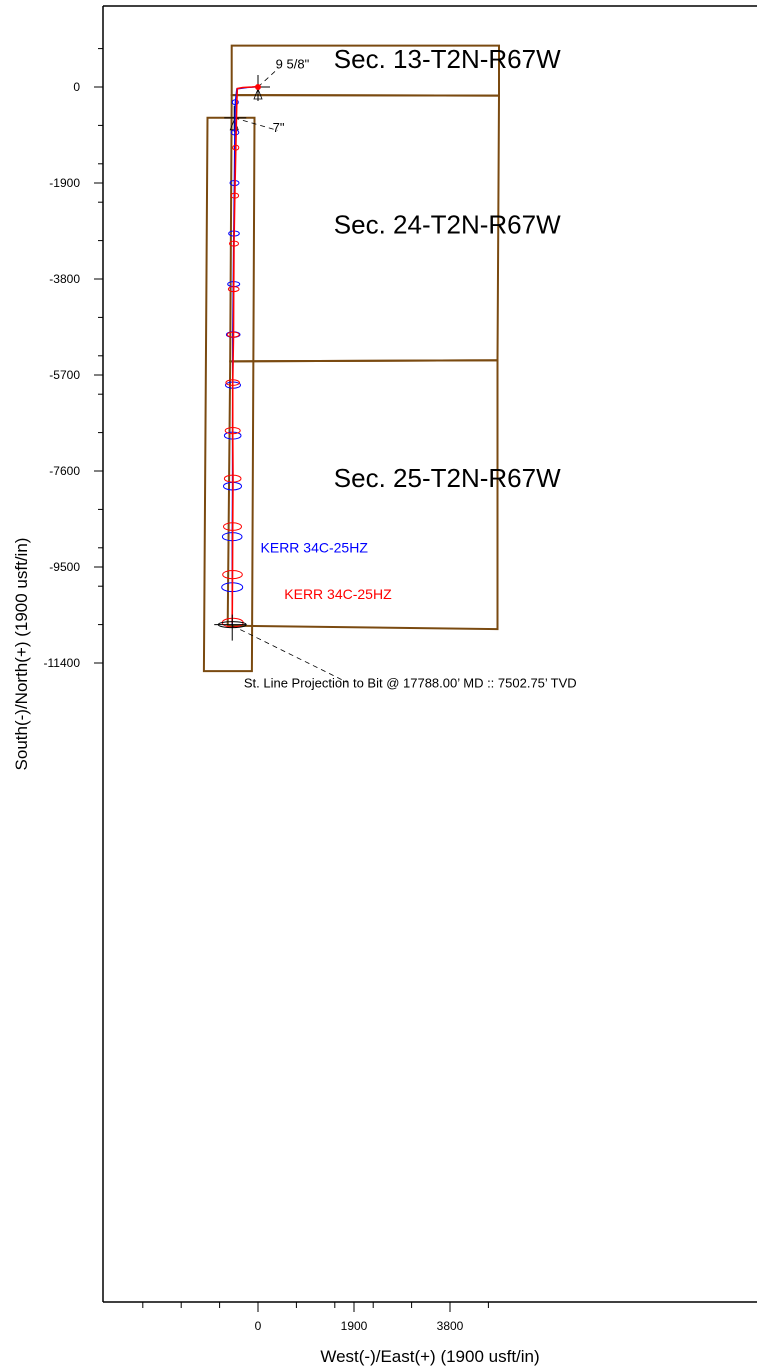 Image resolution: width=757 pixels, height=1370 pixels. I want to click on y-tick-label: -5700, so click(64, 375).